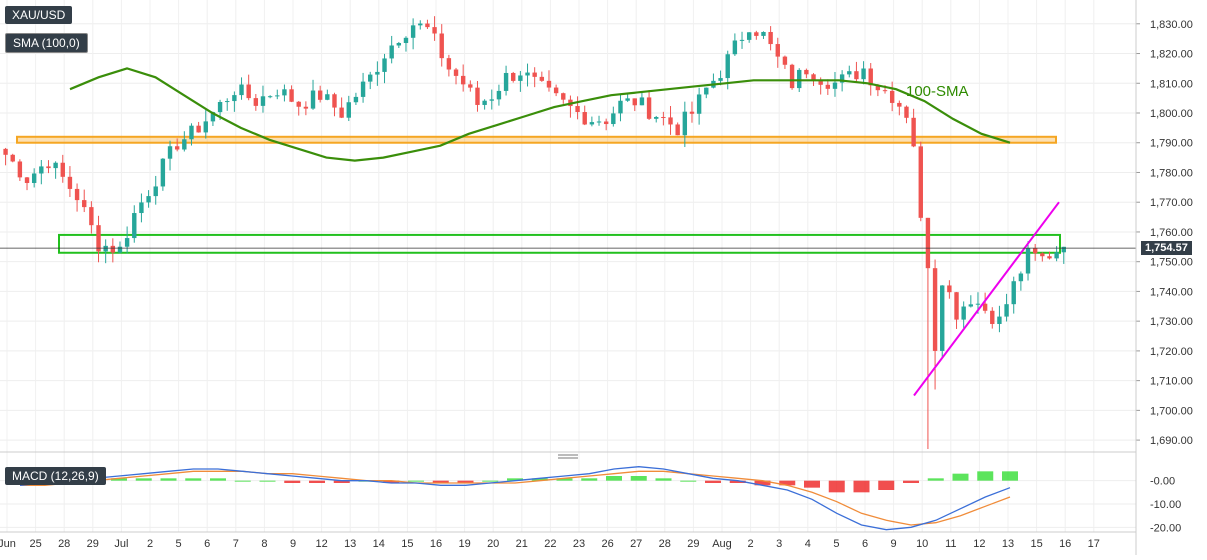 The height and width of the screenshot is (560, 1207). Describe the element at coordinates (937, 91) in the screenshot. I see `sma-100-label: 100-SMA` at that location.